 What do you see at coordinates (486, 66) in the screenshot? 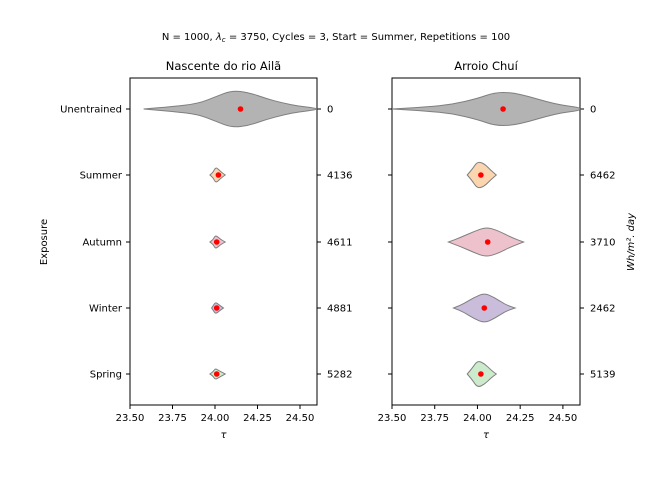
I see `panel-title: Arroio Chuí` at bounding box center [486, 66].